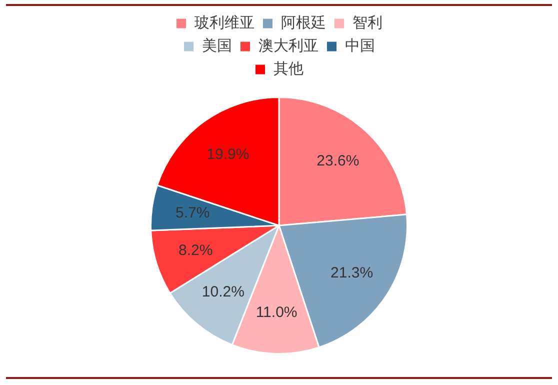 The width and height of the screenshot is (558, 385). Describe the element at coordinates (228, 154) in the screenshot. I see `data-label: 19.9%` at that location.